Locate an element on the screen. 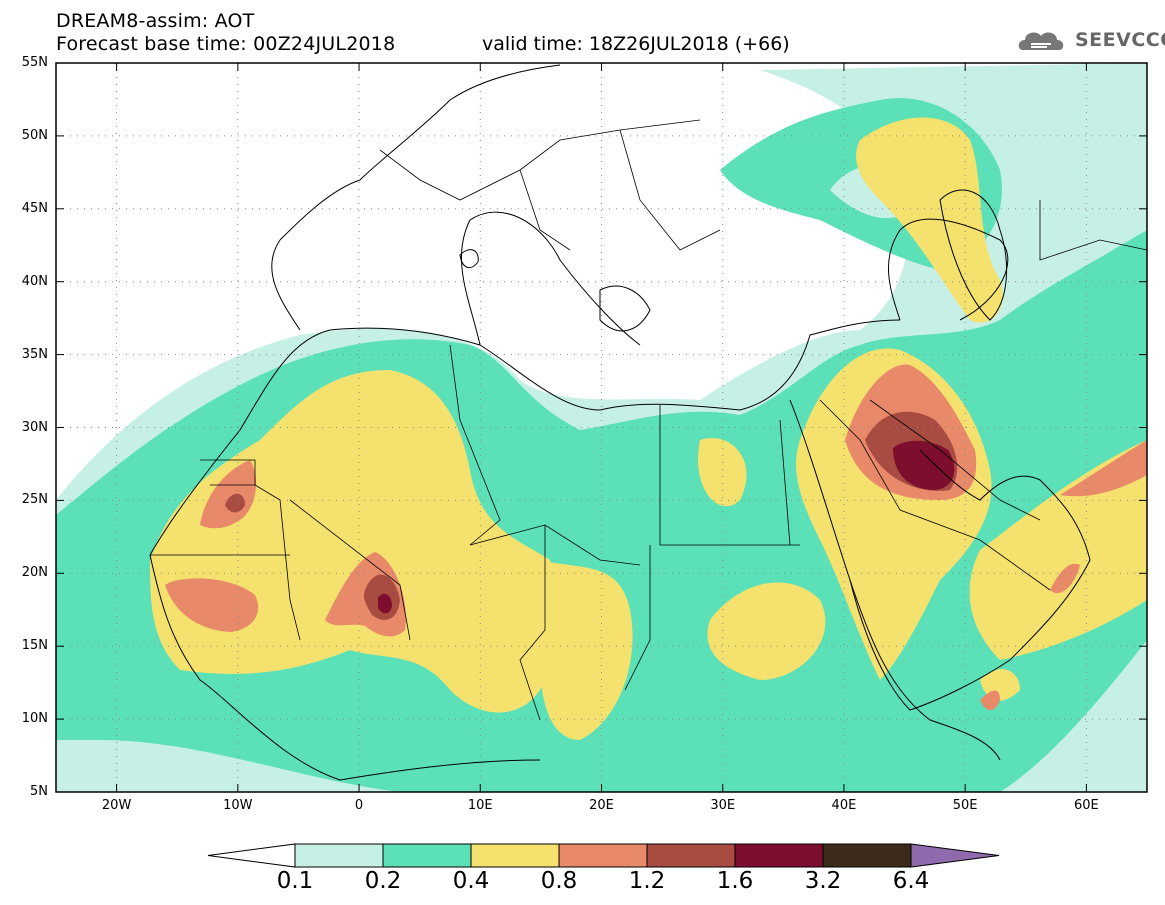 This screenshot has height=905, width=1165. lon-label: 40E is located at coordinates (844, 805).